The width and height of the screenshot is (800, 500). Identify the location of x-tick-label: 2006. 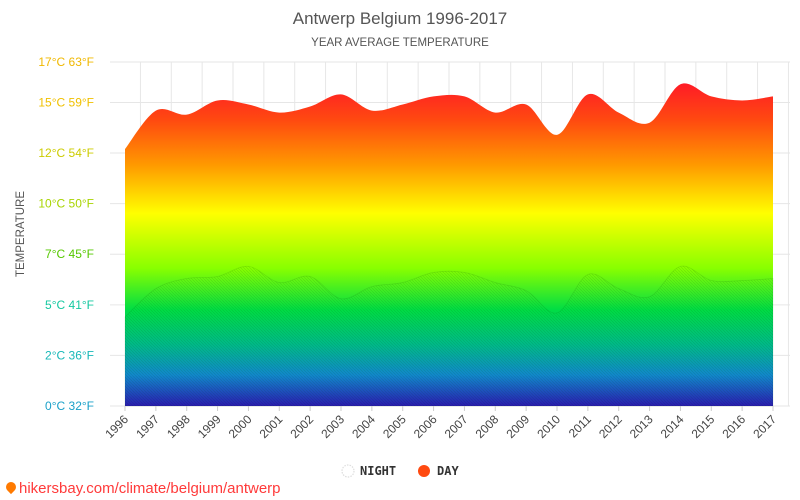
(425, 426).